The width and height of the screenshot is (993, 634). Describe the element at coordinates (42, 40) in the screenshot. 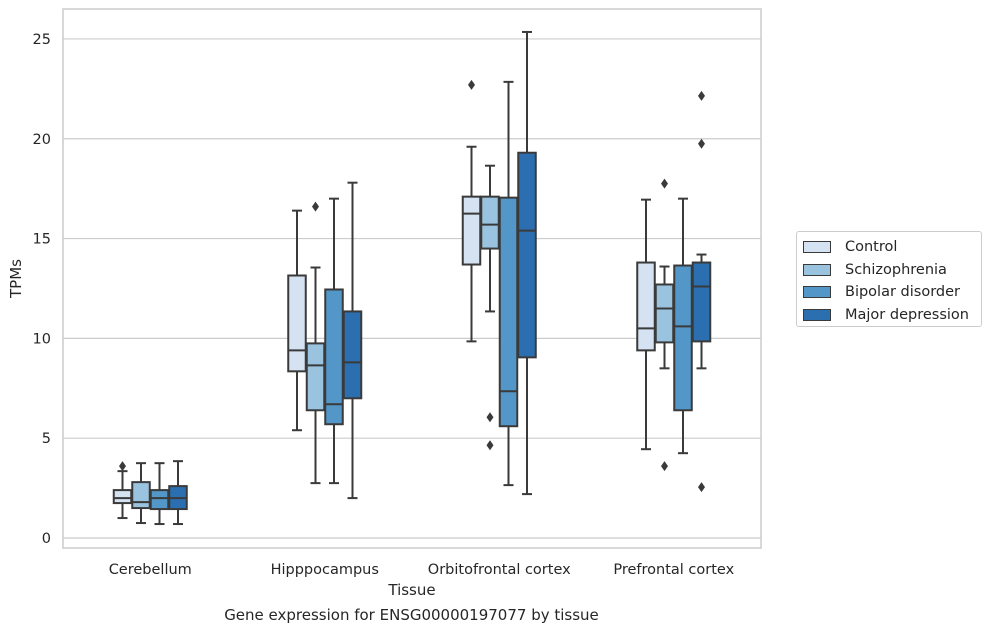

I see `y-tick-label: 25` at that location.